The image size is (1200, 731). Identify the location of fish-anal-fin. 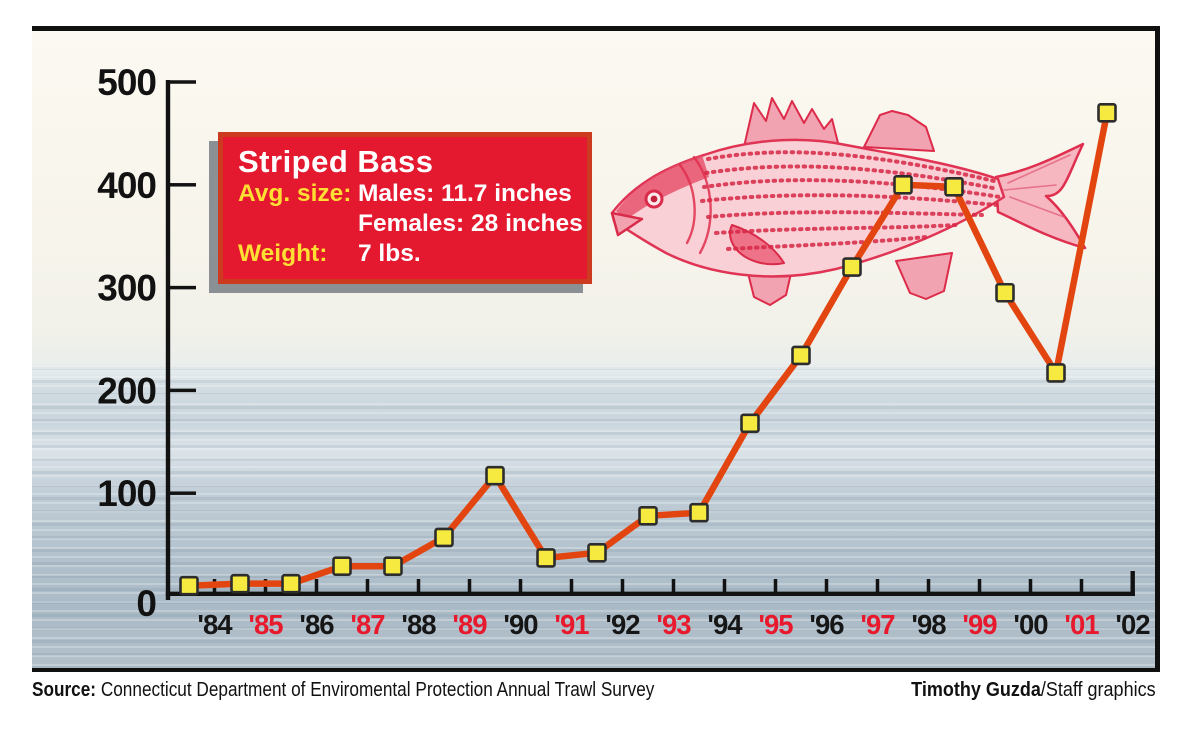
(924, 276).